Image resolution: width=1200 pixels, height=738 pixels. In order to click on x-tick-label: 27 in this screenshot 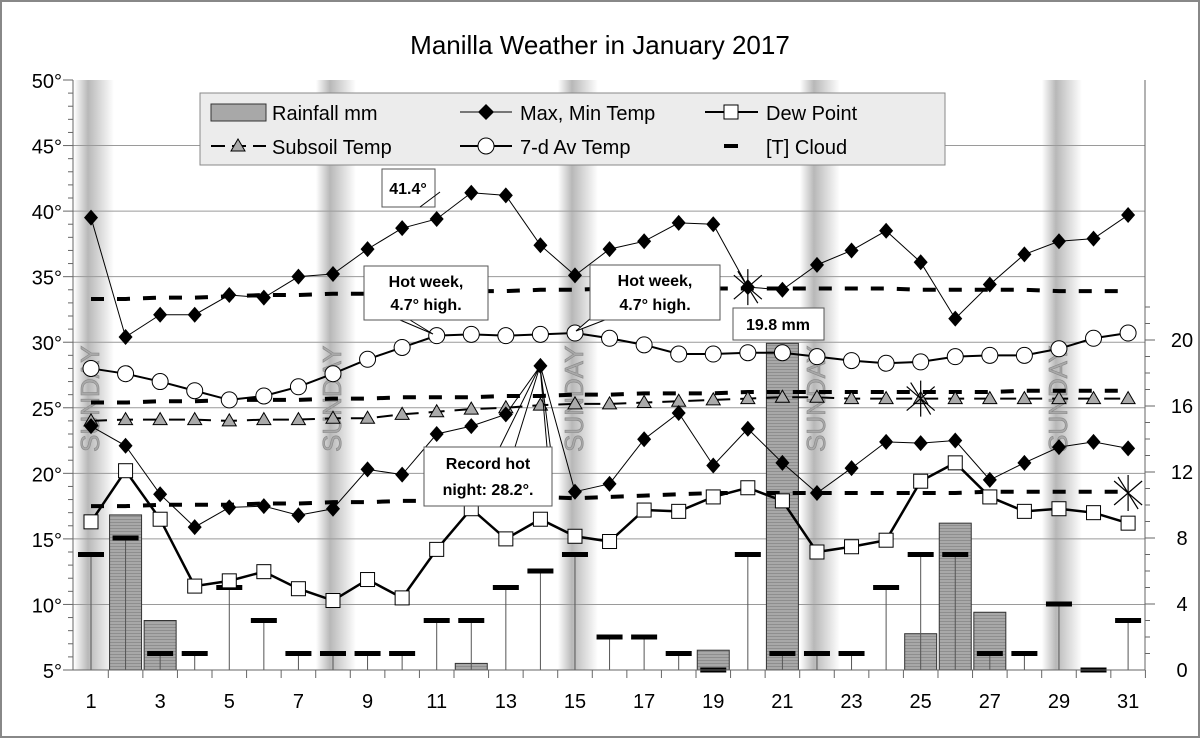, I will do `click(990, 702)`.